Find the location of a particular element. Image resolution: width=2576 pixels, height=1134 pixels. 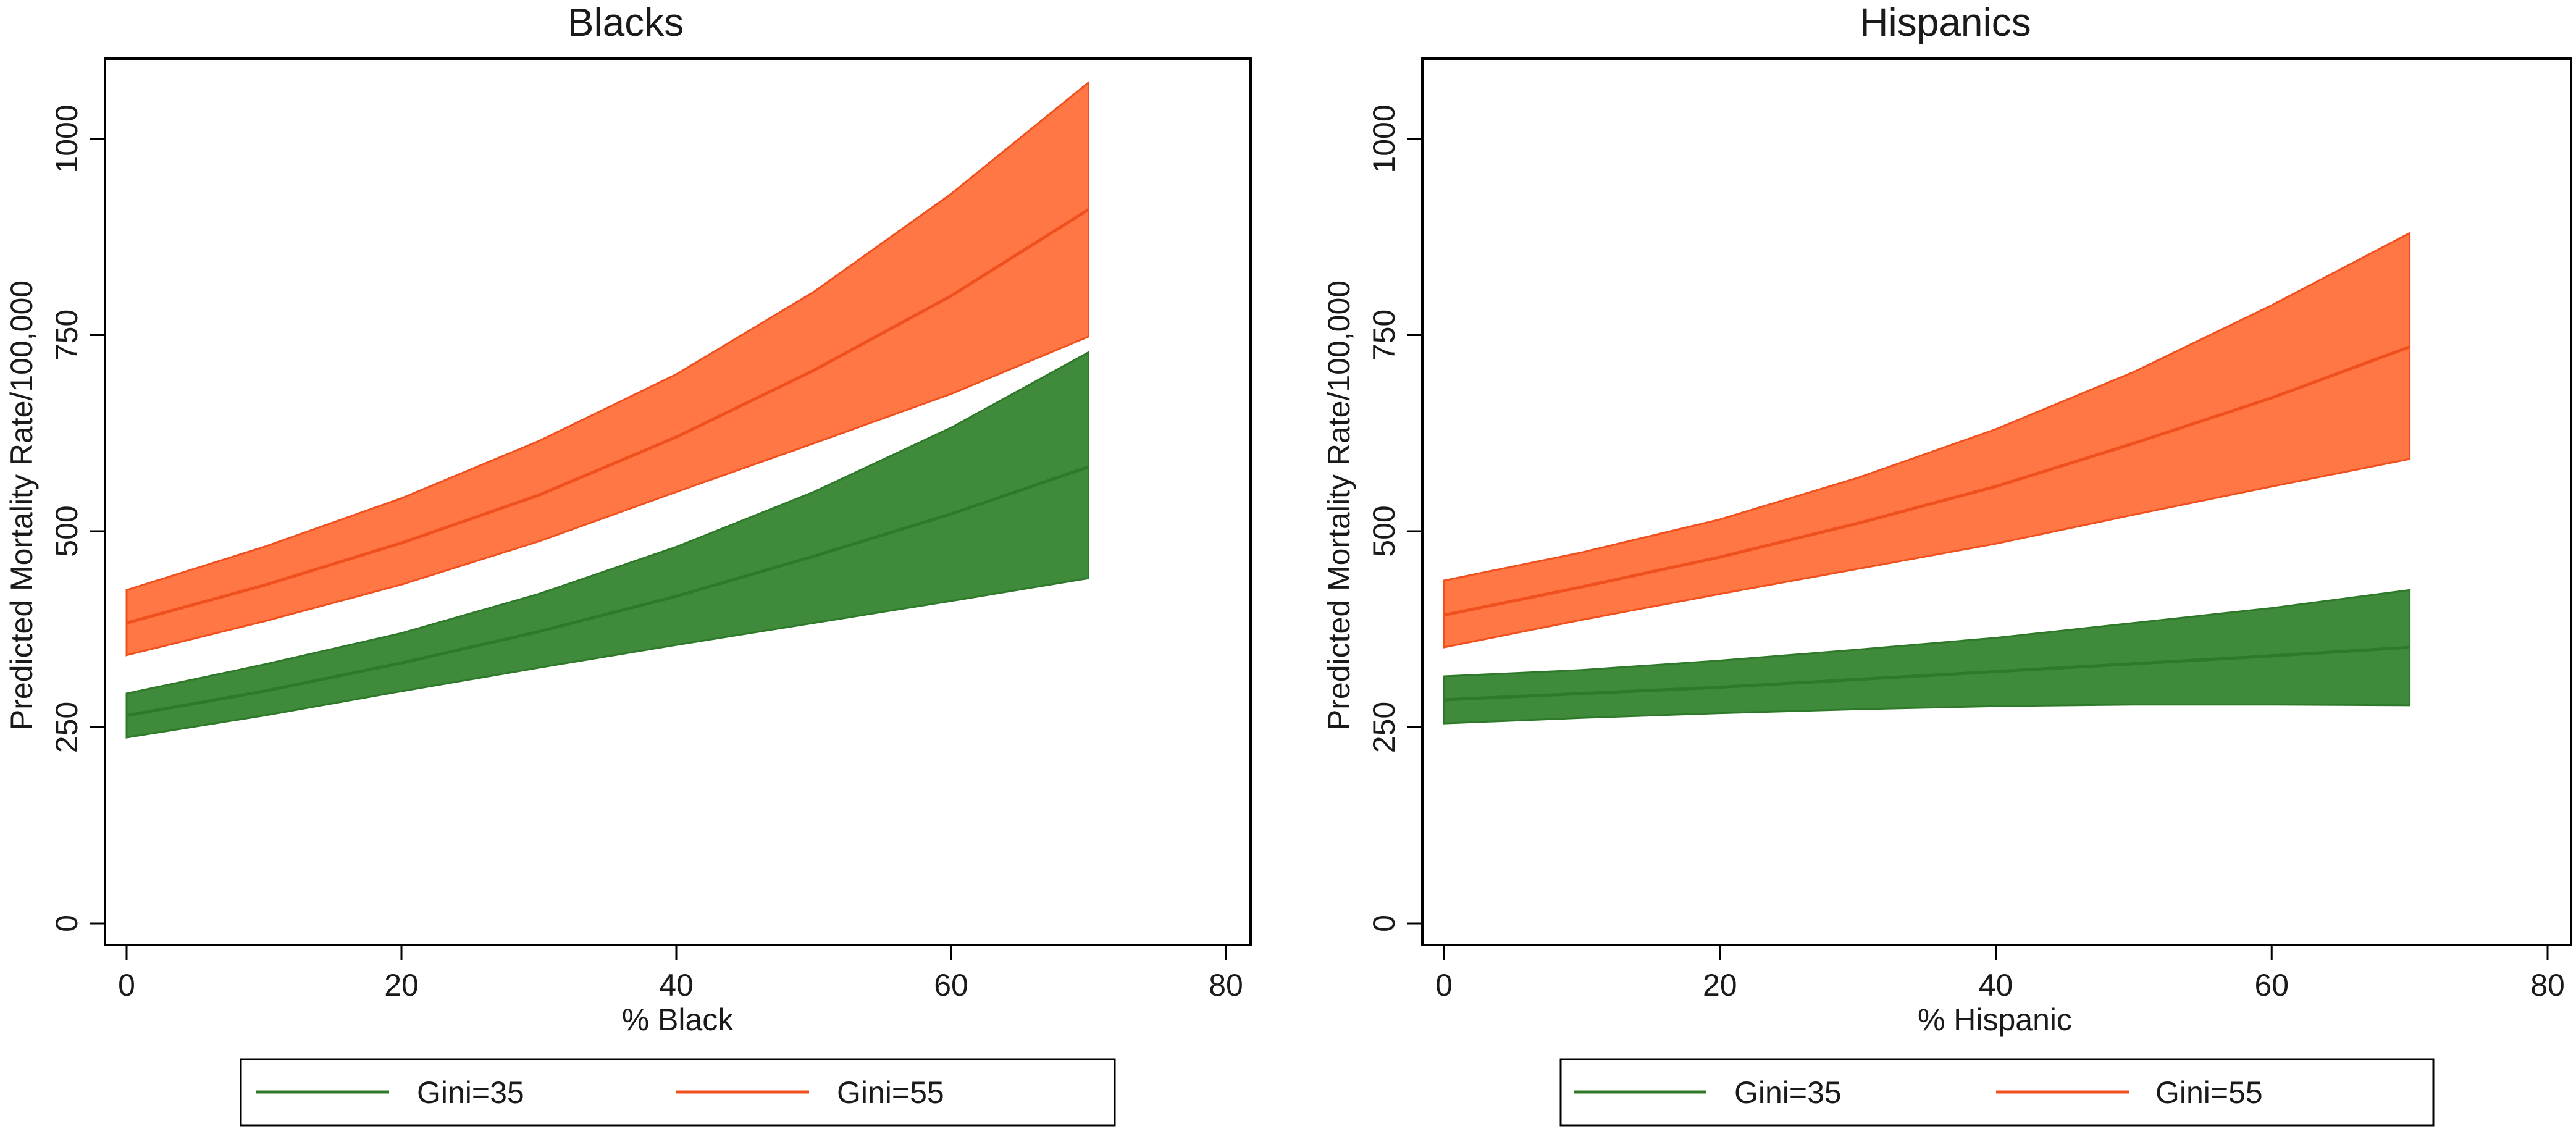

chart-title: Hispanics is located at coordinates (1946, 22).